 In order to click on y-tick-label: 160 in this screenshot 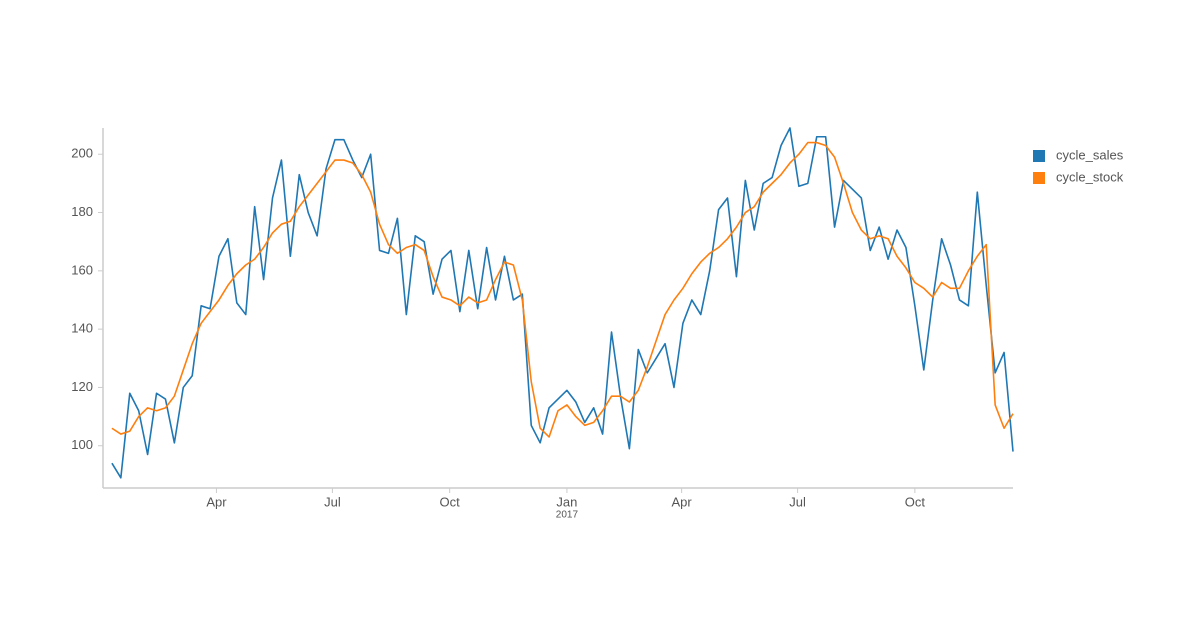, I will do `click(82, 269)`.